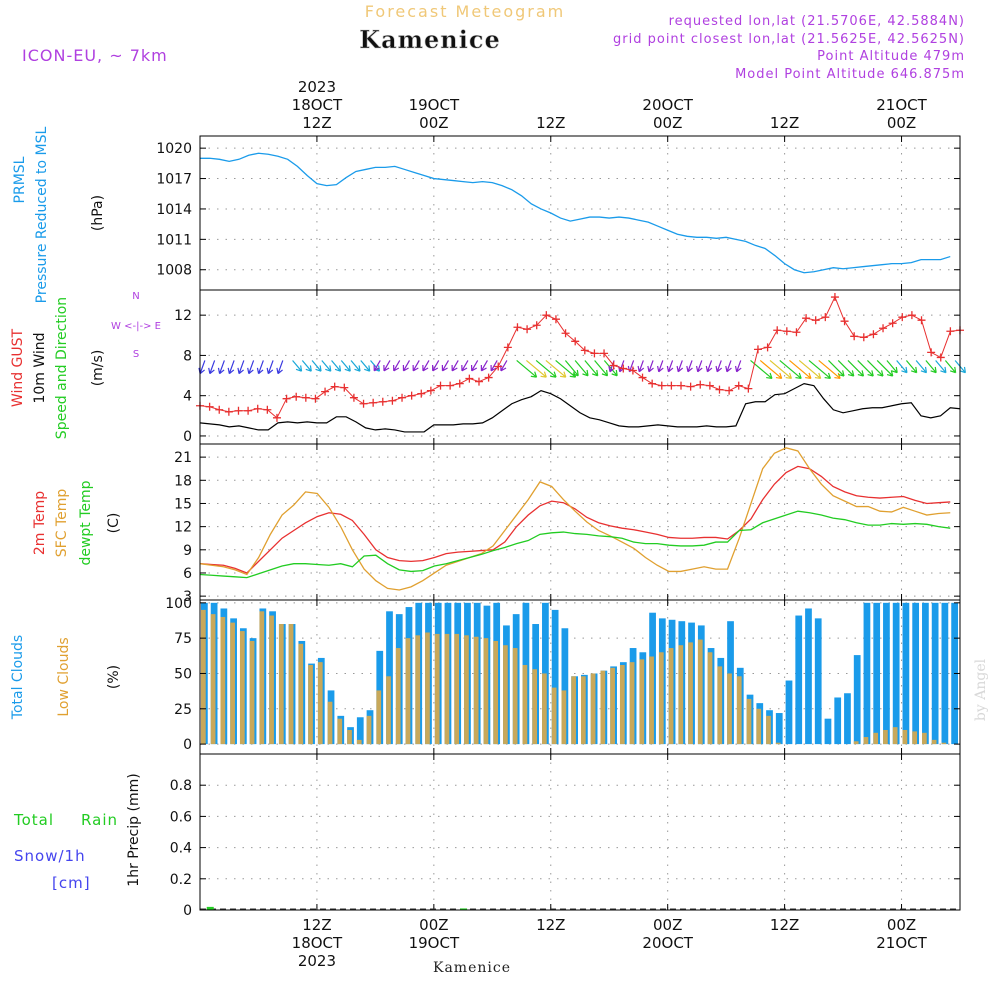 The image size is (1000, 1000). I want to click on ylabel-total-clouds: Total Clouds, so click(18, 677).